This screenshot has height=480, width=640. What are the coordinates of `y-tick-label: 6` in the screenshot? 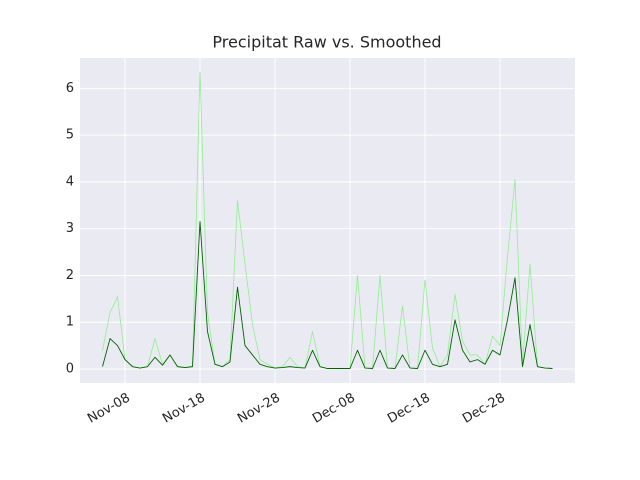 It's located at (70, 88).